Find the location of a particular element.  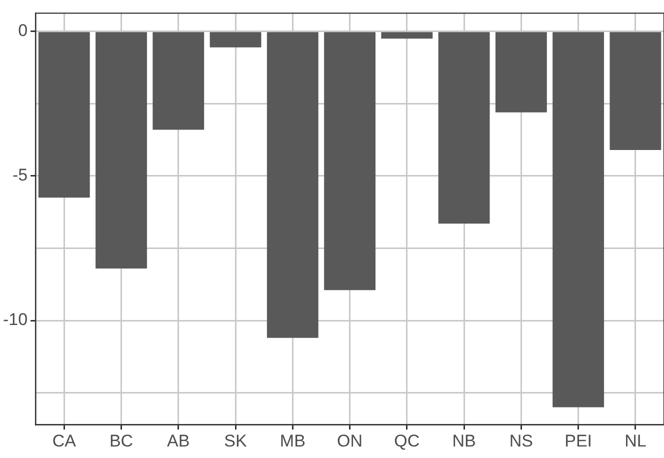

x-tick-label: PEI is located at coordinates (578, 440).